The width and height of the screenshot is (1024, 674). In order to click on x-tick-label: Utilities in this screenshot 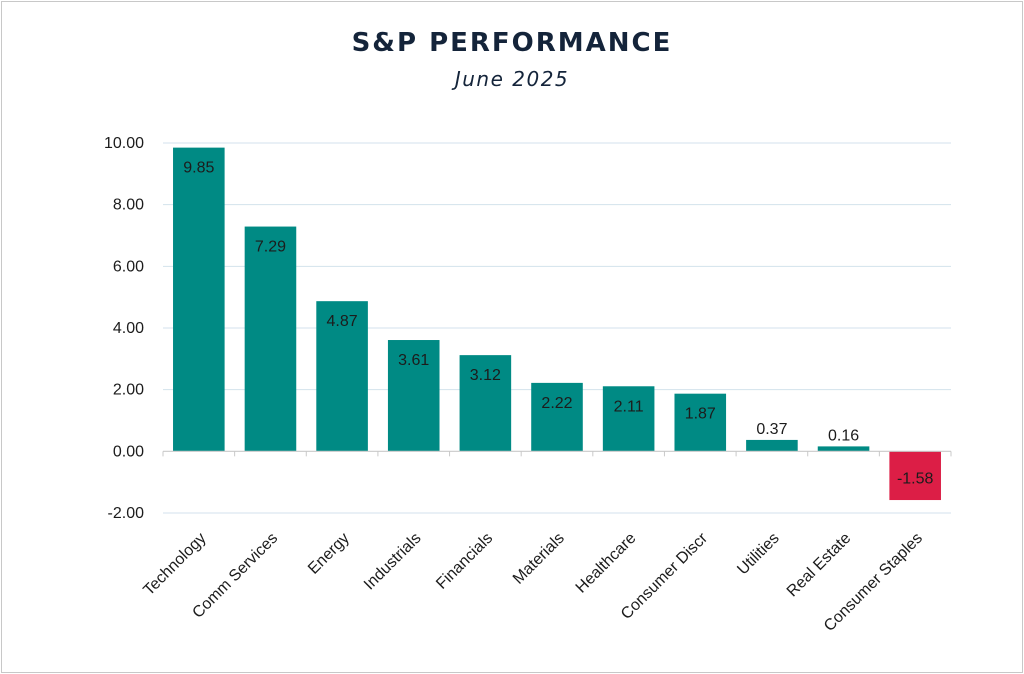, I will do `click(758, 554)`.